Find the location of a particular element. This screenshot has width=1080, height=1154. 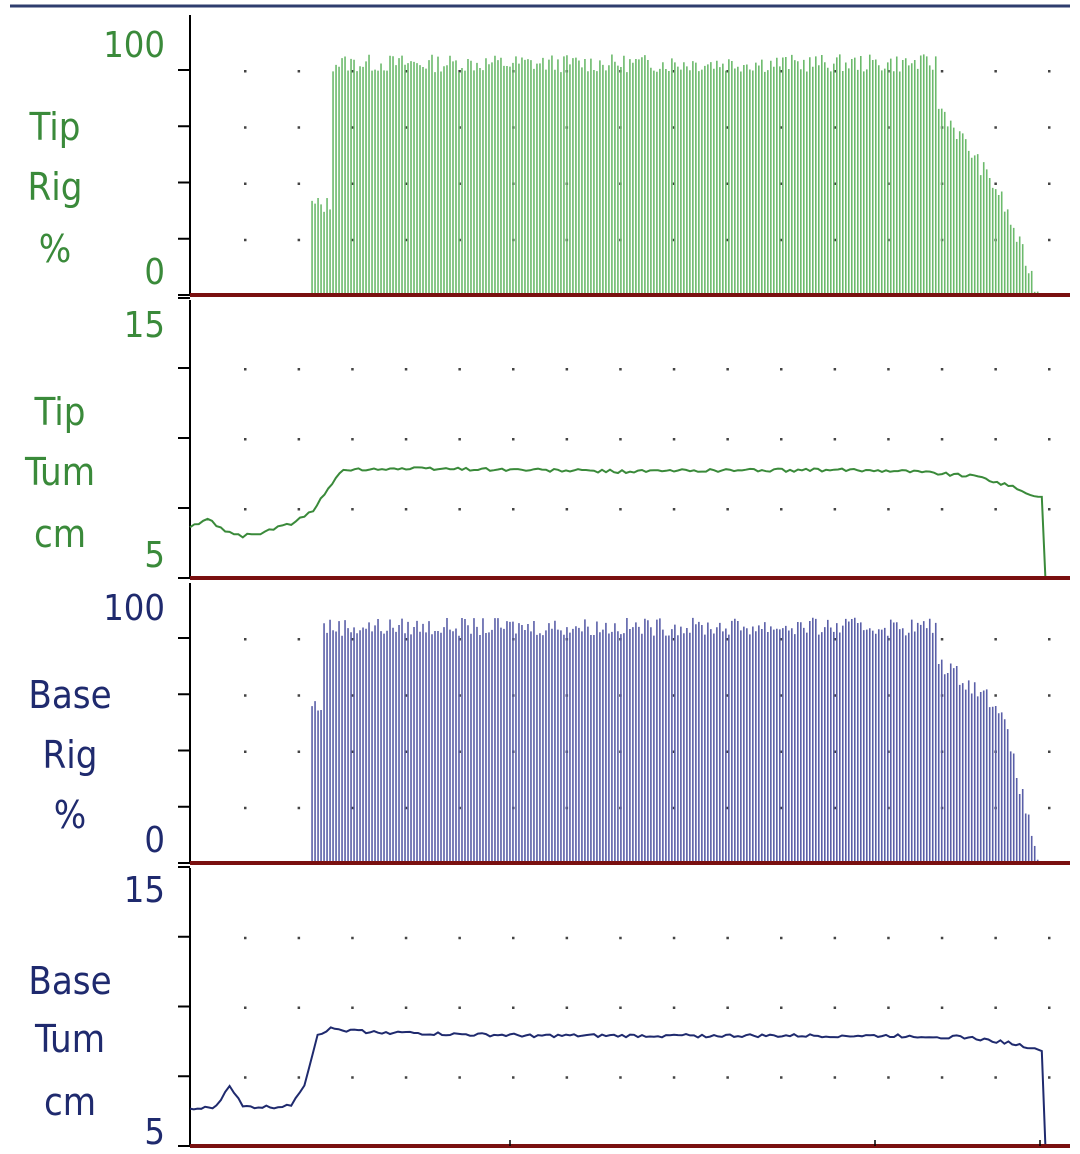

tip-rig-axis-title-line: % is located at coordinates (55, 249).